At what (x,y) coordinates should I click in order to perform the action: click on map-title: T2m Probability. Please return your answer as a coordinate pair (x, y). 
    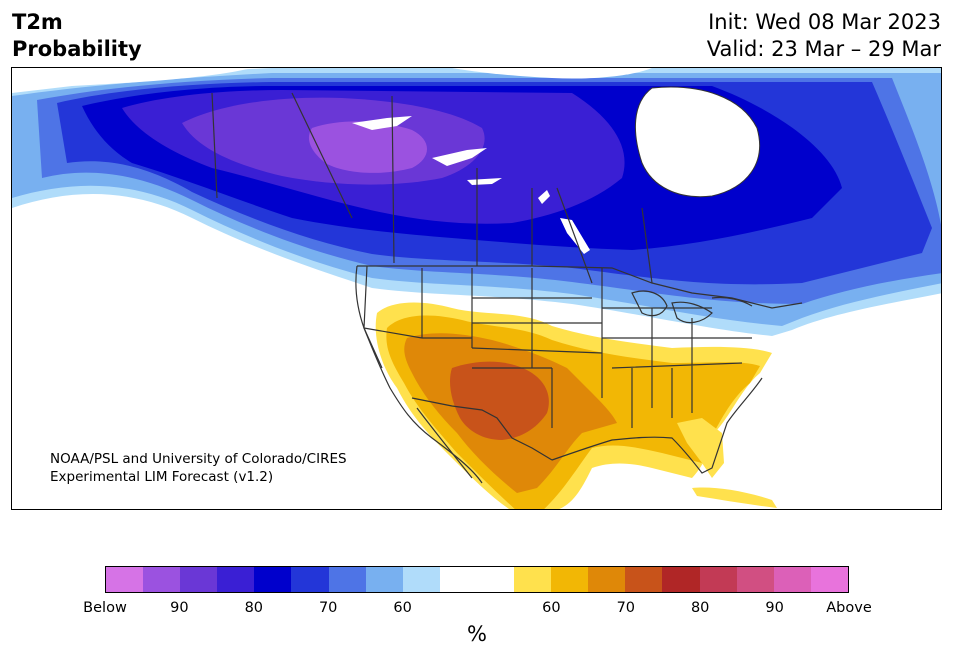
    Looking at the image, I should click on (77, 36).